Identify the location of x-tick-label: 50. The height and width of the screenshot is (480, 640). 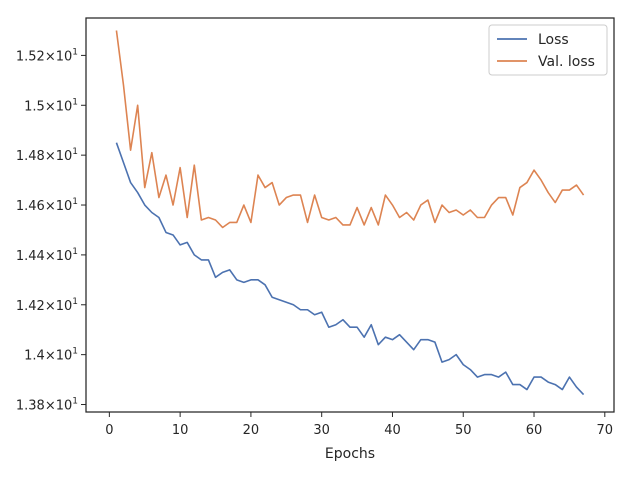
(463, 430).